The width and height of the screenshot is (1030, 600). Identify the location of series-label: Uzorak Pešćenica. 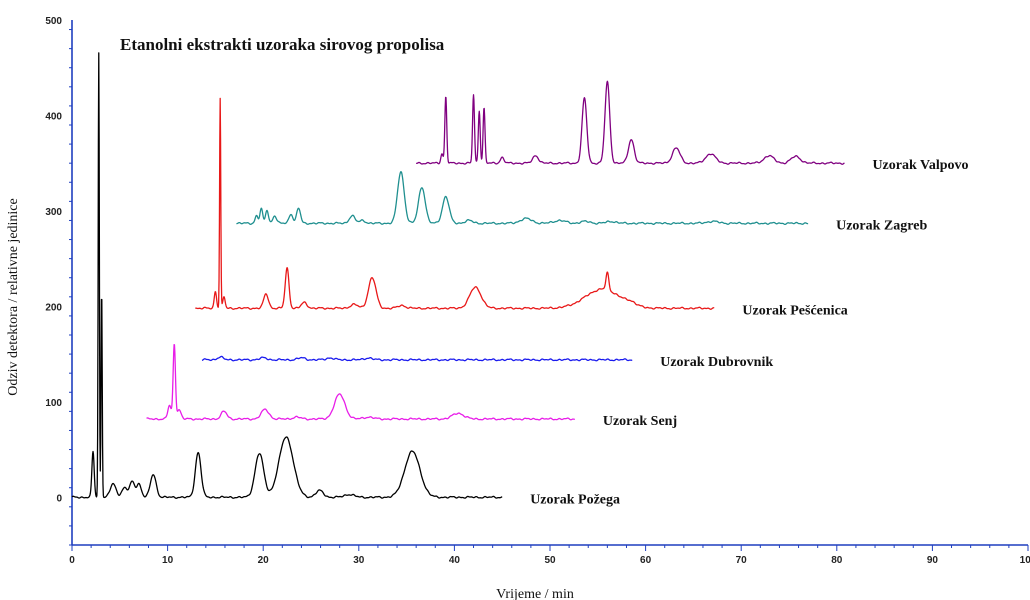
(794, 310).